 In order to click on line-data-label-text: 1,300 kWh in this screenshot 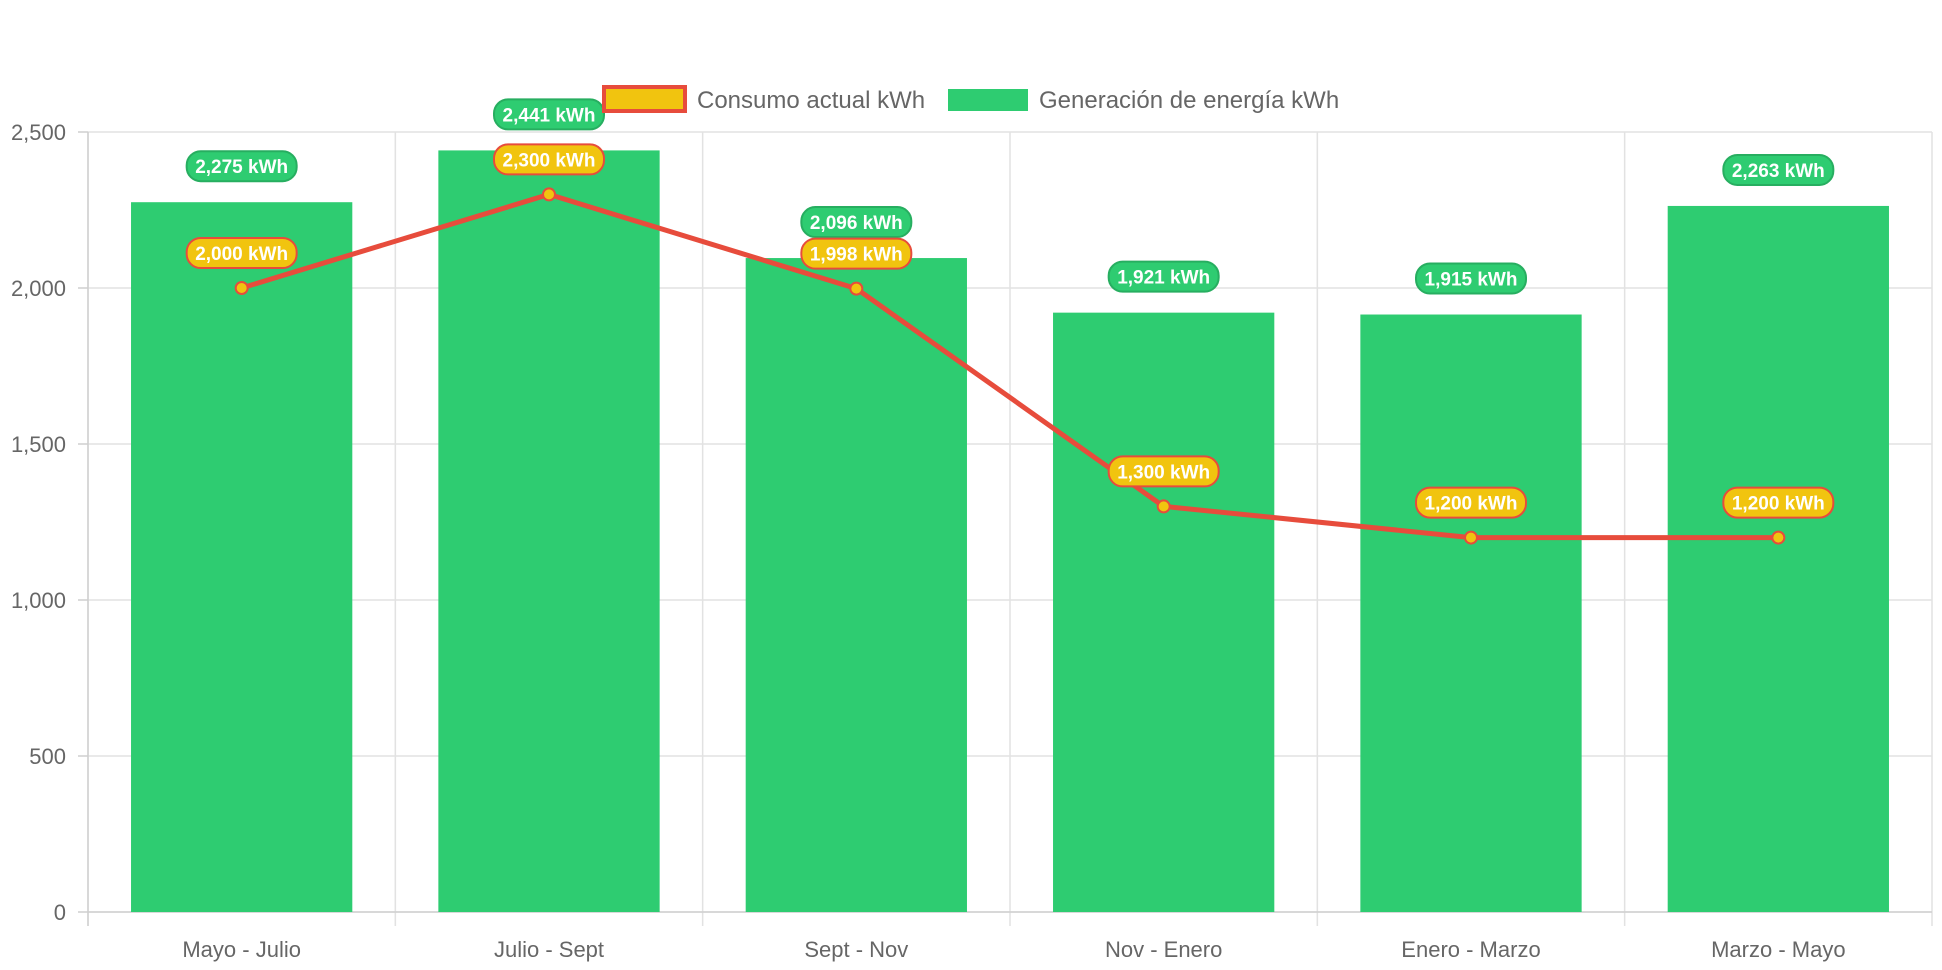, I will do `click(1163, 472)`.